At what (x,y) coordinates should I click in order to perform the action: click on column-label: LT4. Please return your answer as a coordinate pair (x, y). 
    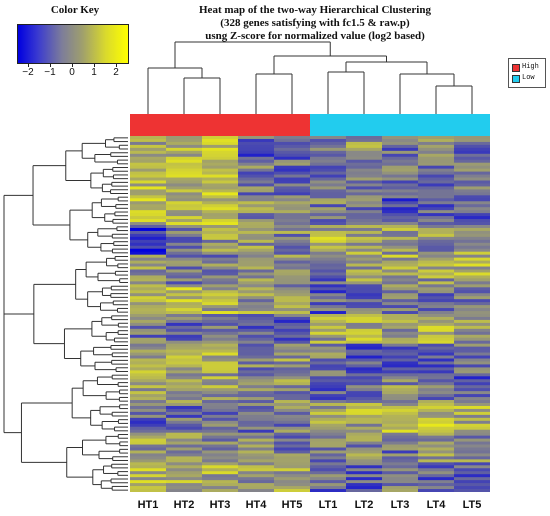
    Looking at the image, I should click on (436, 505).